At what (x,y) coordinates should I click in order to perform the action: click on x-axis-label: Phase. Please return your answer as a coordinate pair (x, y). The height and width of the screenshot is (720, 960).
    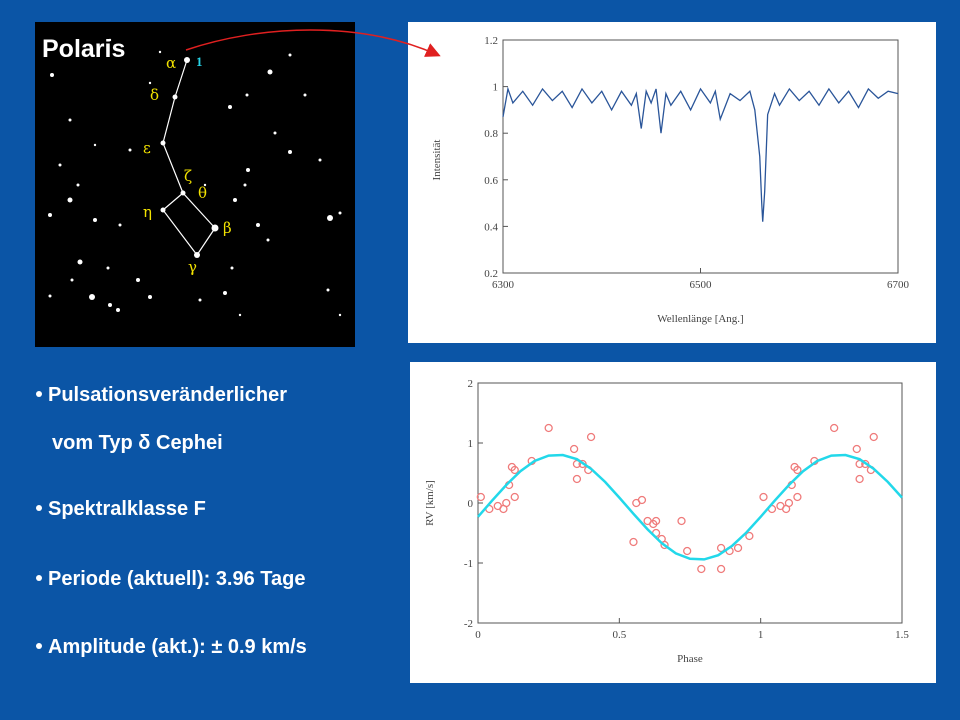
    Looking at the image, I should click on (690, 659).